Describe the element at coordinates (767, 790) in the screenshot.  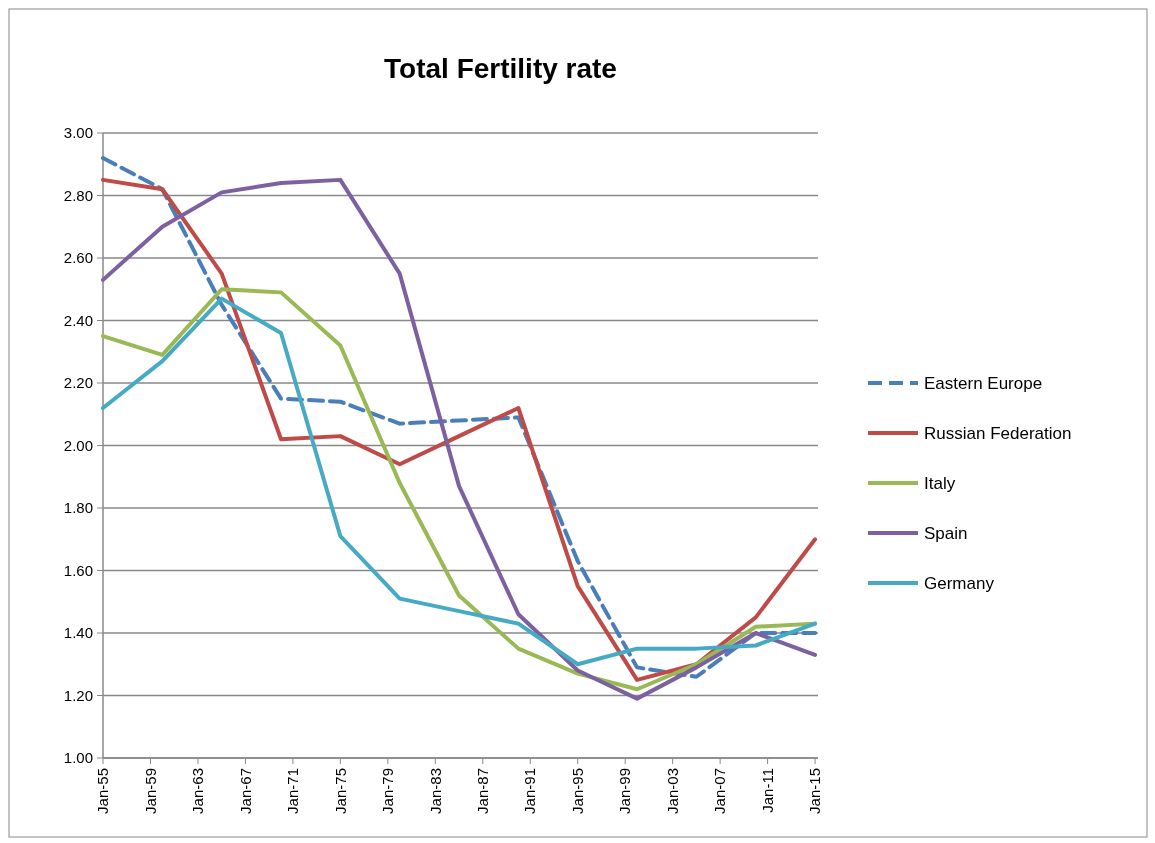
I see `x-tick-label: Jan-11` at that location.